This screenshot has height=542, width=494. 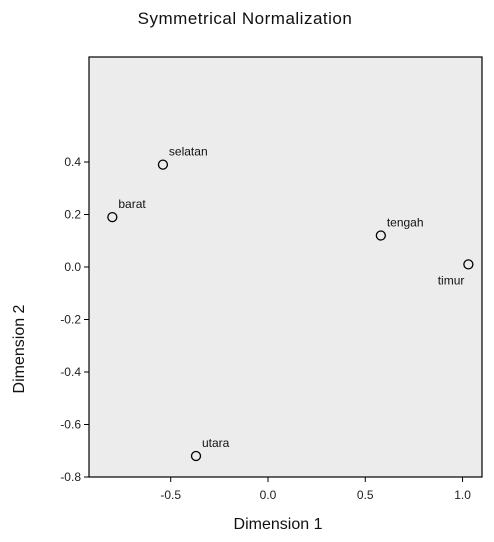 I want to click on x-tick-label: -0.5, so click(x=170, y=495).